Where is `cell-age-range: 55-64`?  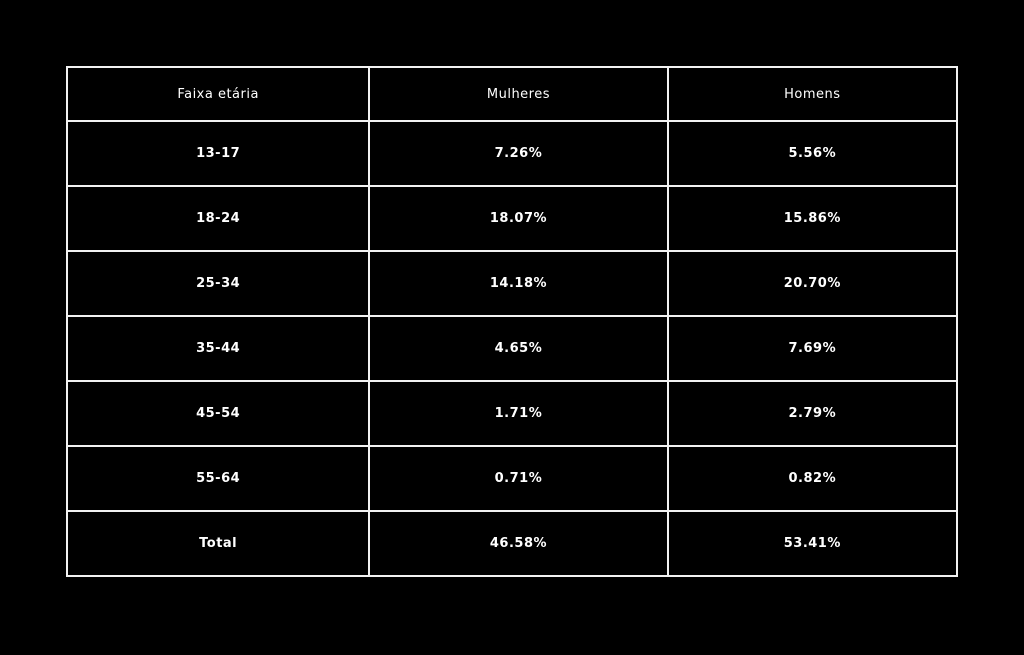
cell-age-range: 55-64 is located at coordinates (218, 478).